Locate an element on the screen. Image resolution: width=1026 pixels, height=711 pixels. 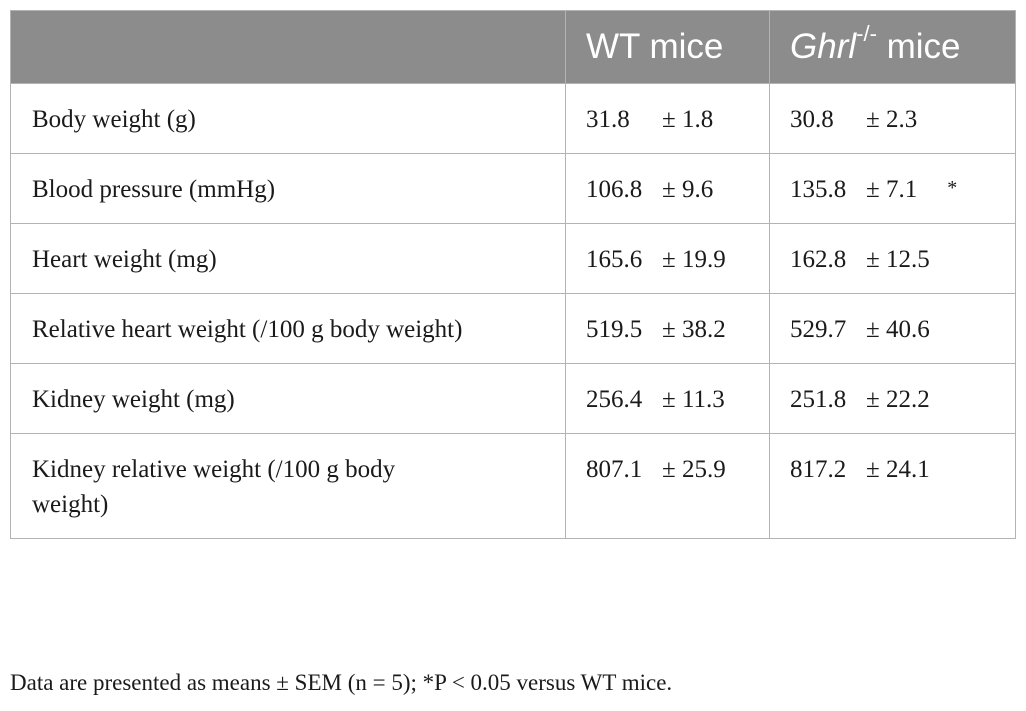
wt-sem: ± 1.8 is located at coordinates (688, 119).